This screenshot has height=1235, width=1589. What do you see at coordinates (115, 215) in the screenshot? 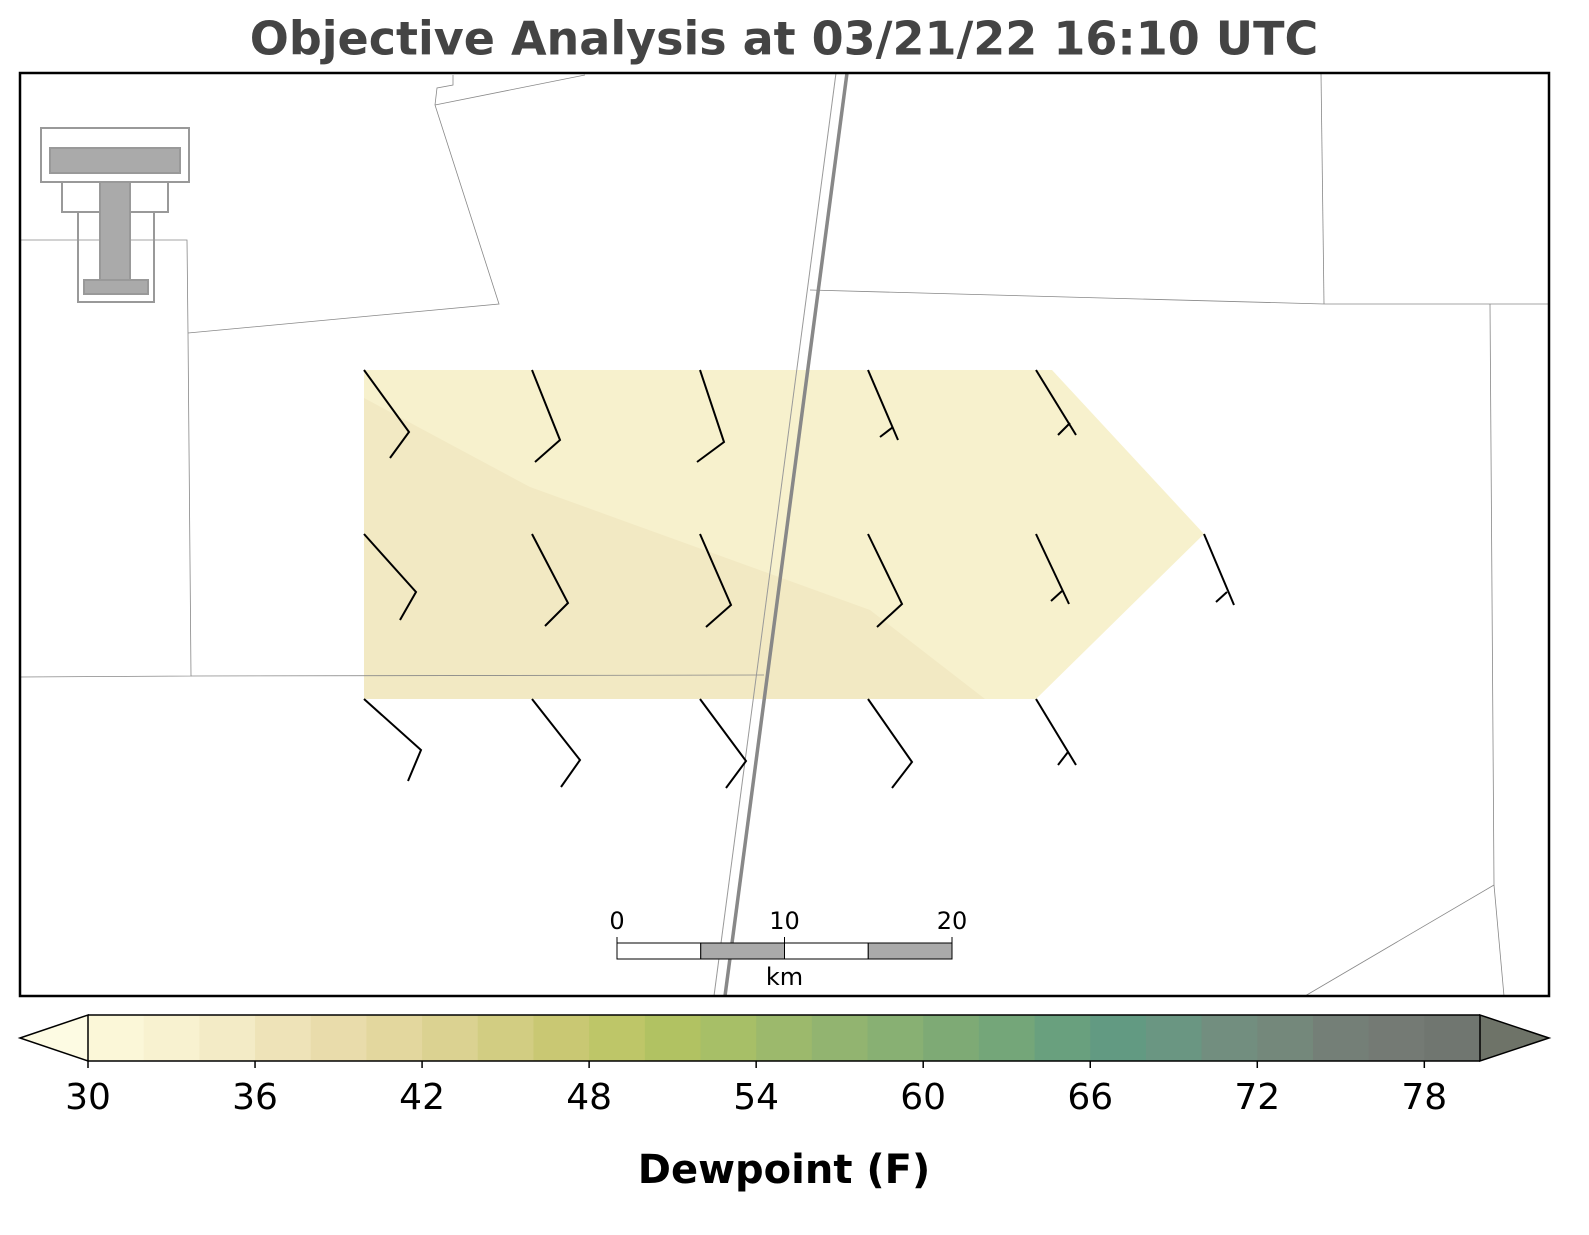
I see `logo` at bounding box center [115, 215].